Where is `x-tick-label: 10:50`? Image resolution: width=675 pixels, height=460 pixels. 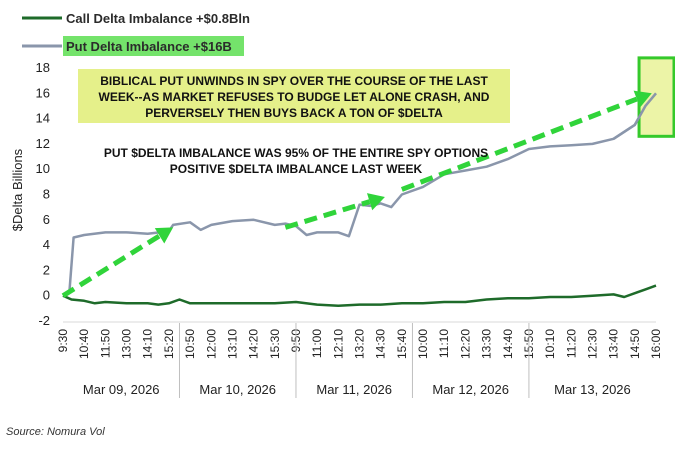
x-tick-label: 10:50 is located at coordinates (190, 344).